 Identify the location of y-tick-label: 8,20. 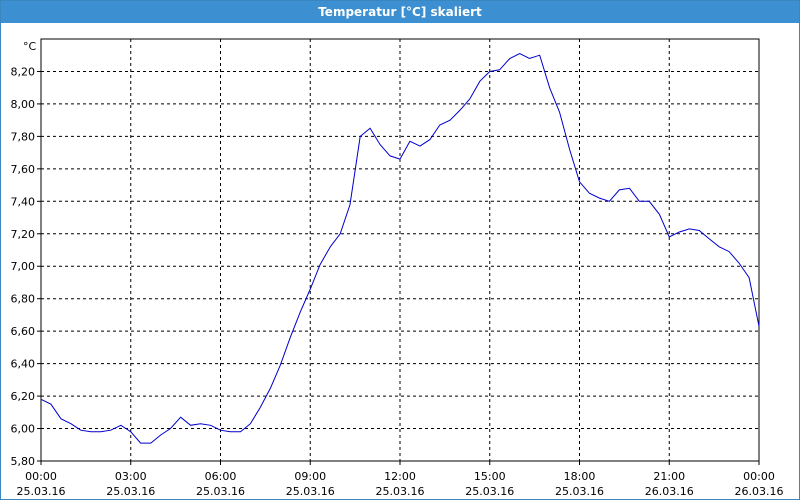
(23, 71).